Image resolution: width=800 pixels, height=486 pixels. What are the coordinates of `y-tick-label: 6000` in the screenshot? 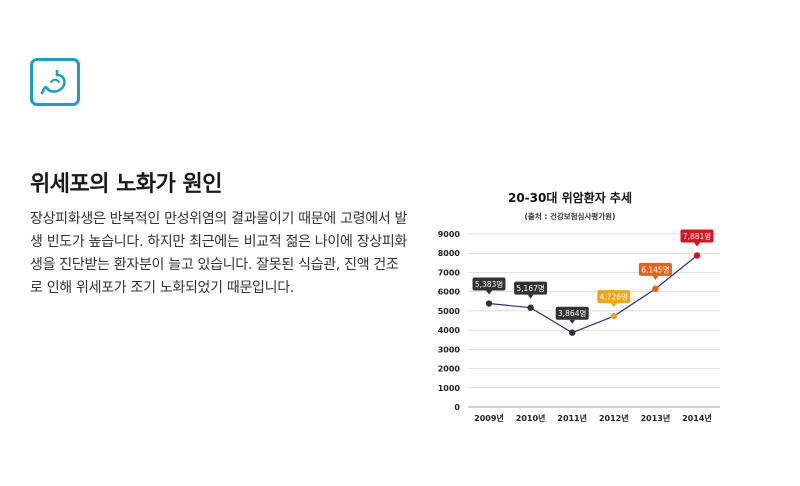 It's located at (449, 292).